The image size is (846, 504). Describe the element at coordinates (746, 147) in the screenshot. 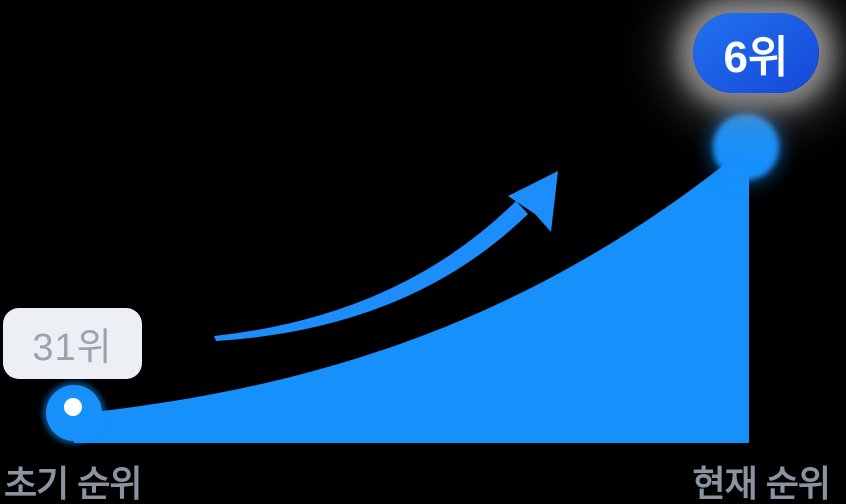

I see `end-point-marker` at that location.